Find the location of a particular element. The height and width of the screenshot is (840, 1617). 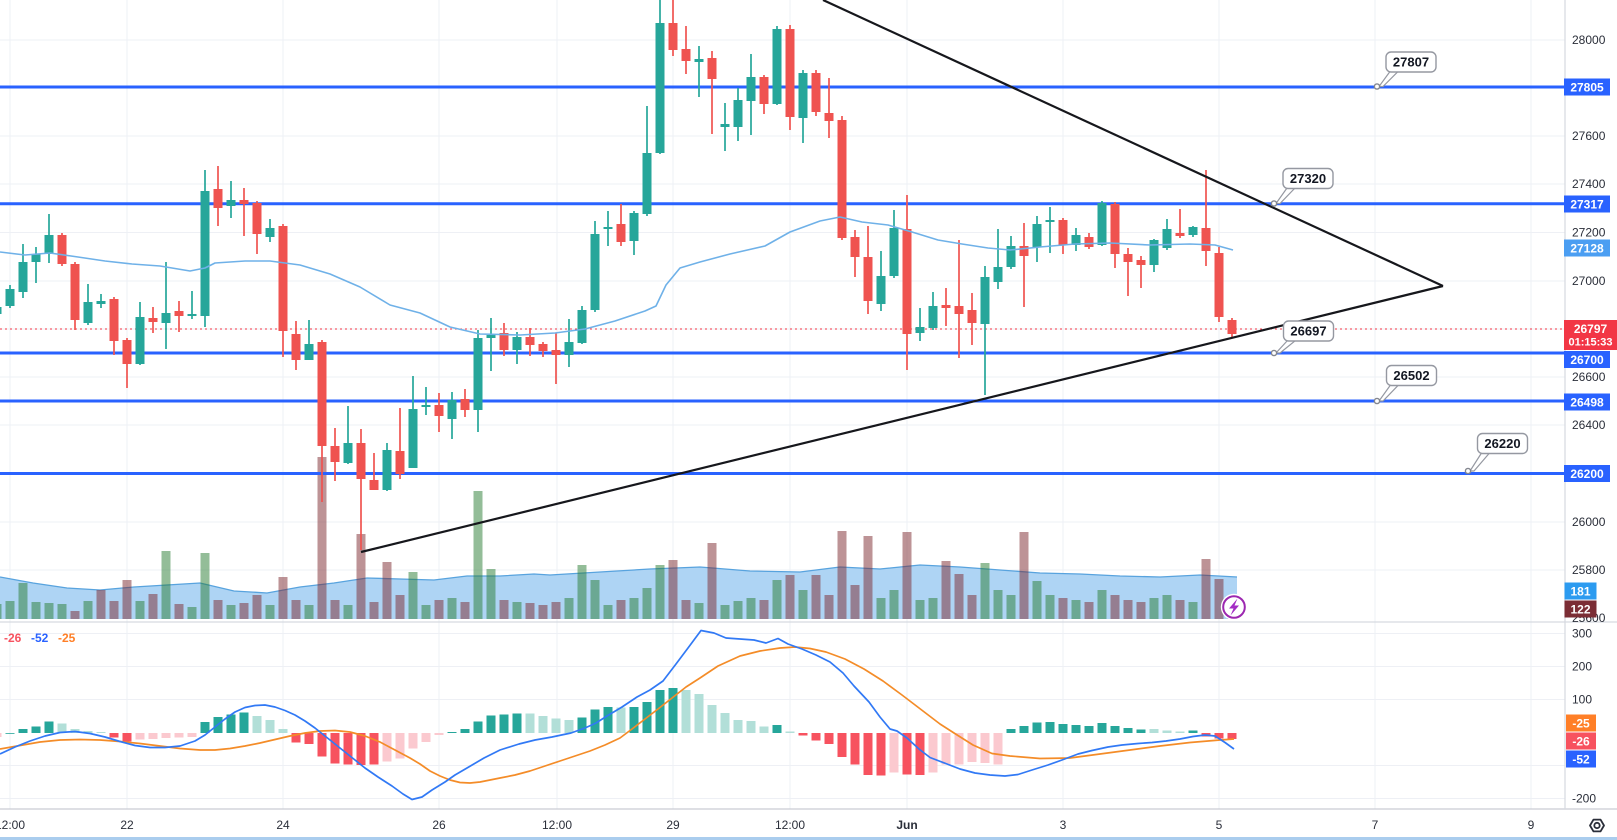

svg-text: 26400 is located at coordinates (1589, 425).